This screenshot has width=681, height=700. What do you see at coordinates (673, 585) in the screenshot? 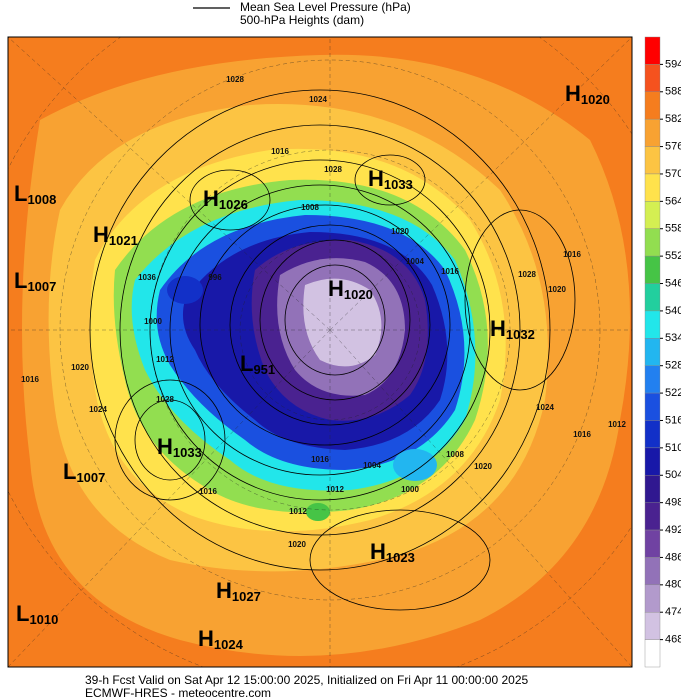
I see `colorbar-label: 480` at bounding box center [673, 585].